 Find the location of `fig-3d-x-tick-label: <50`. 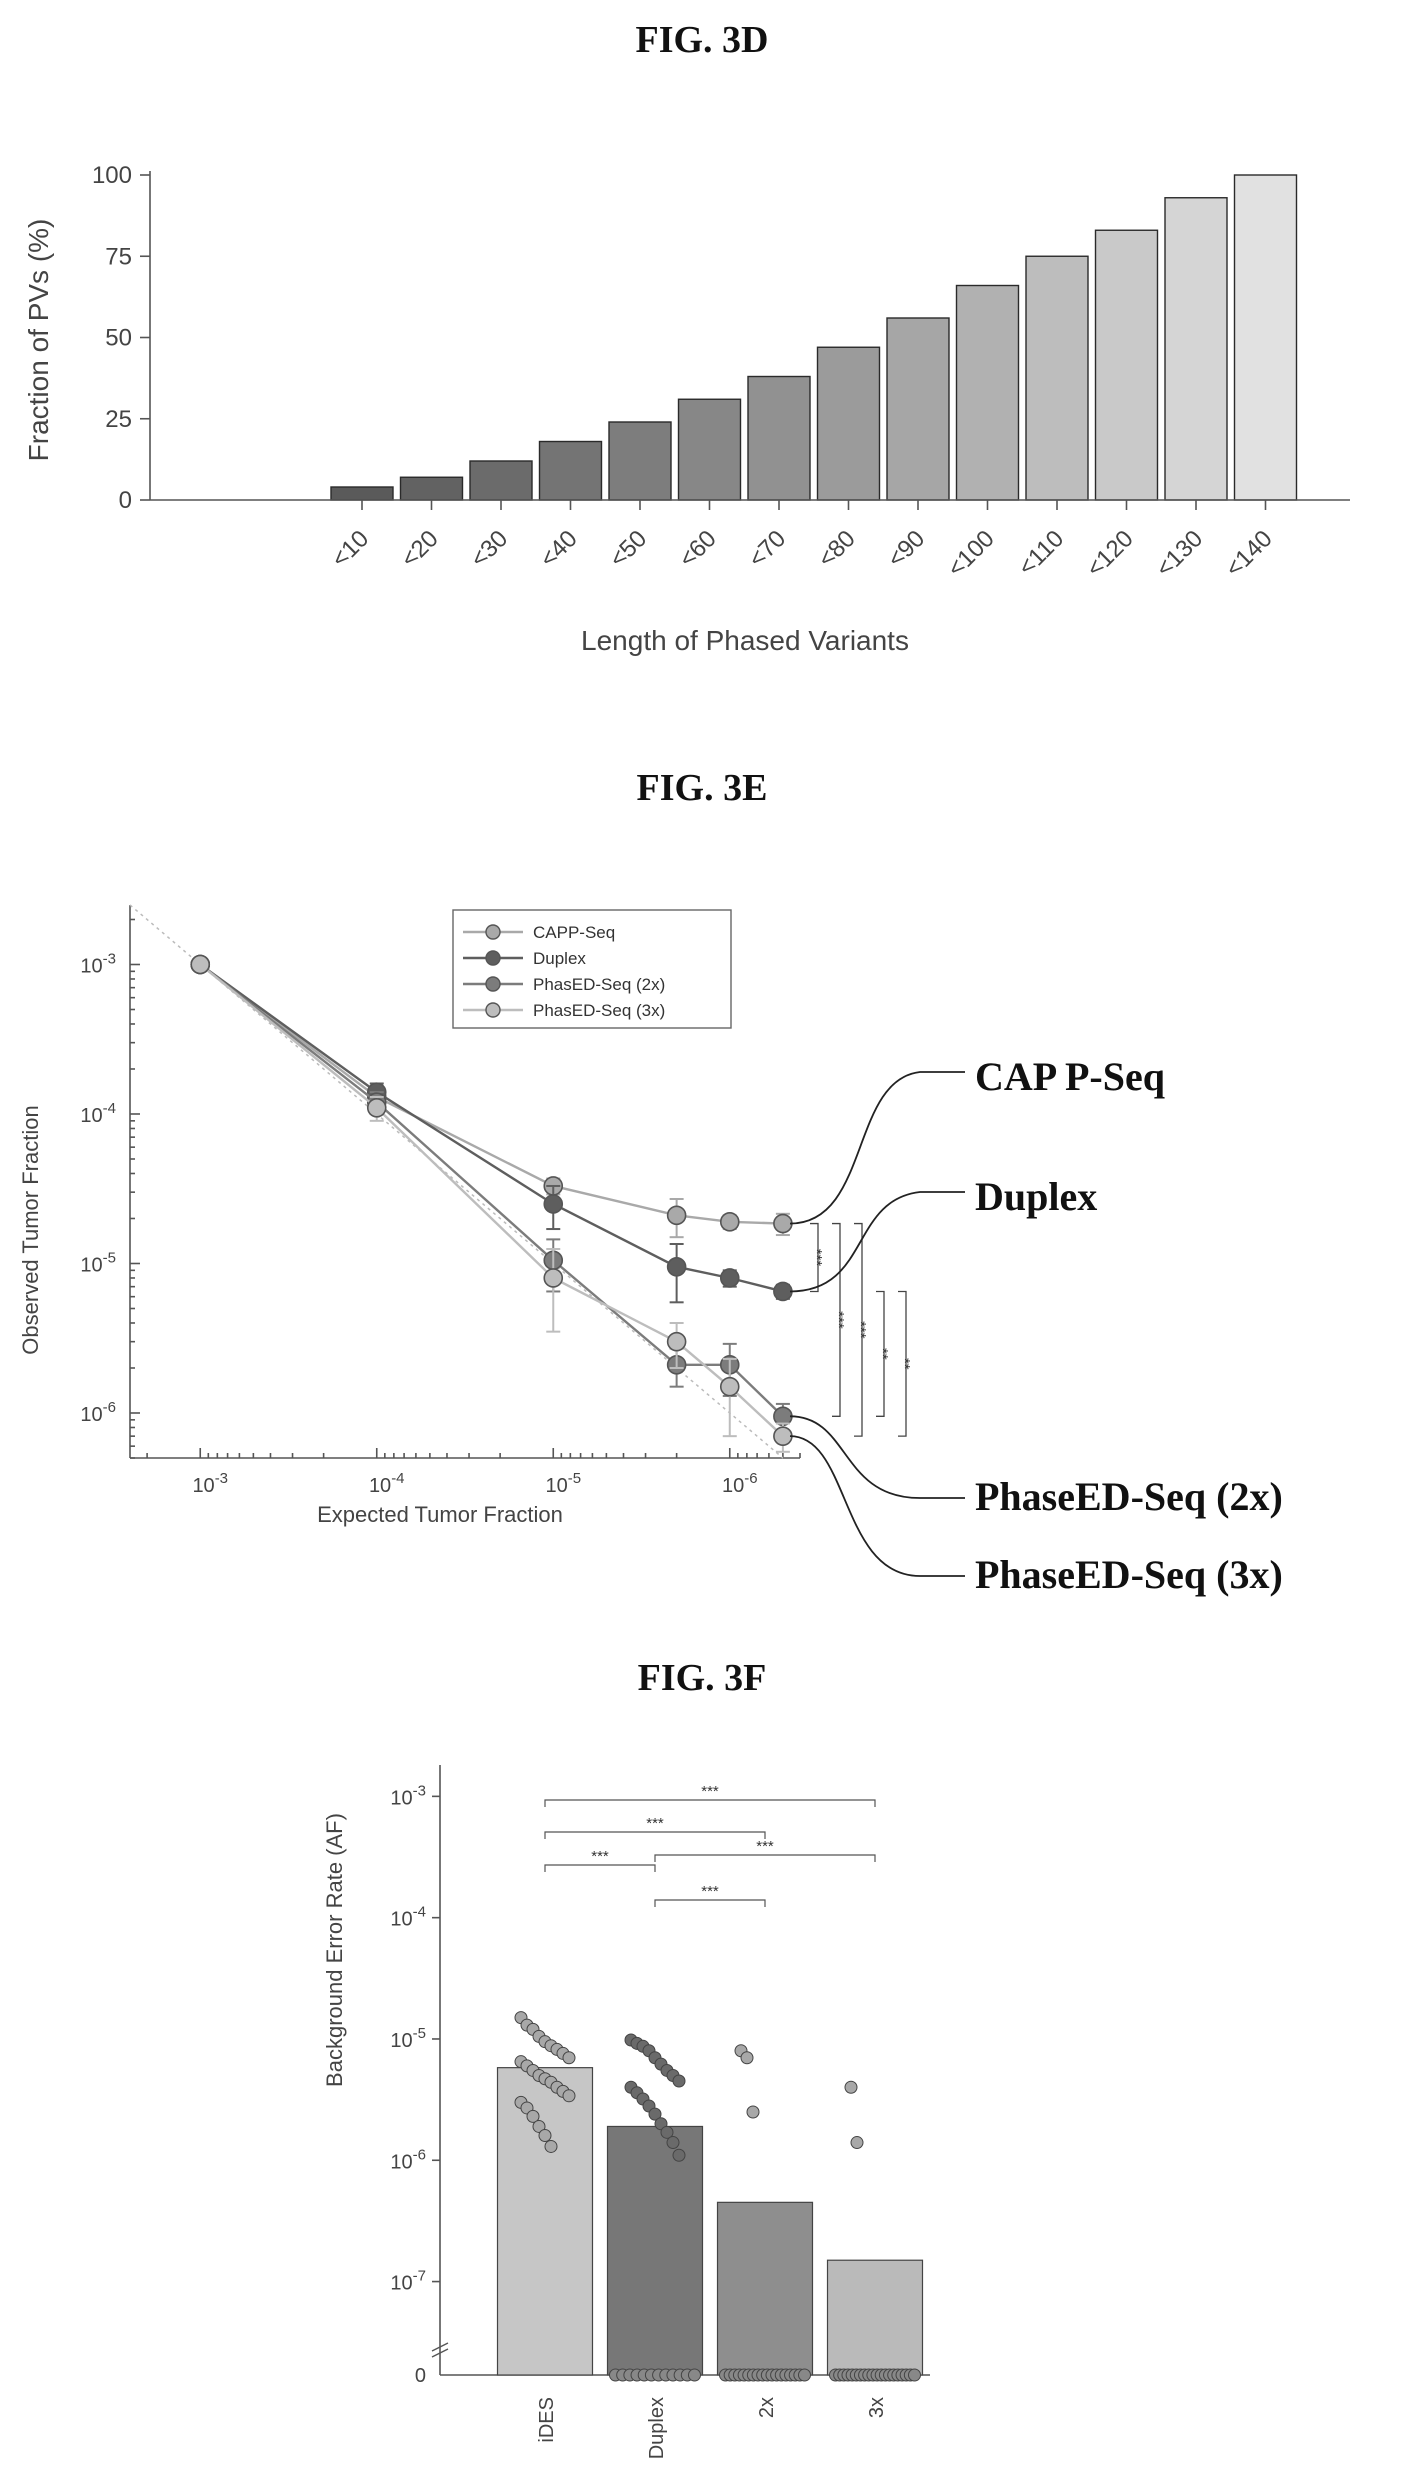

fig-3d-x-tick-label: <50 is located at coordinates (628, 549).